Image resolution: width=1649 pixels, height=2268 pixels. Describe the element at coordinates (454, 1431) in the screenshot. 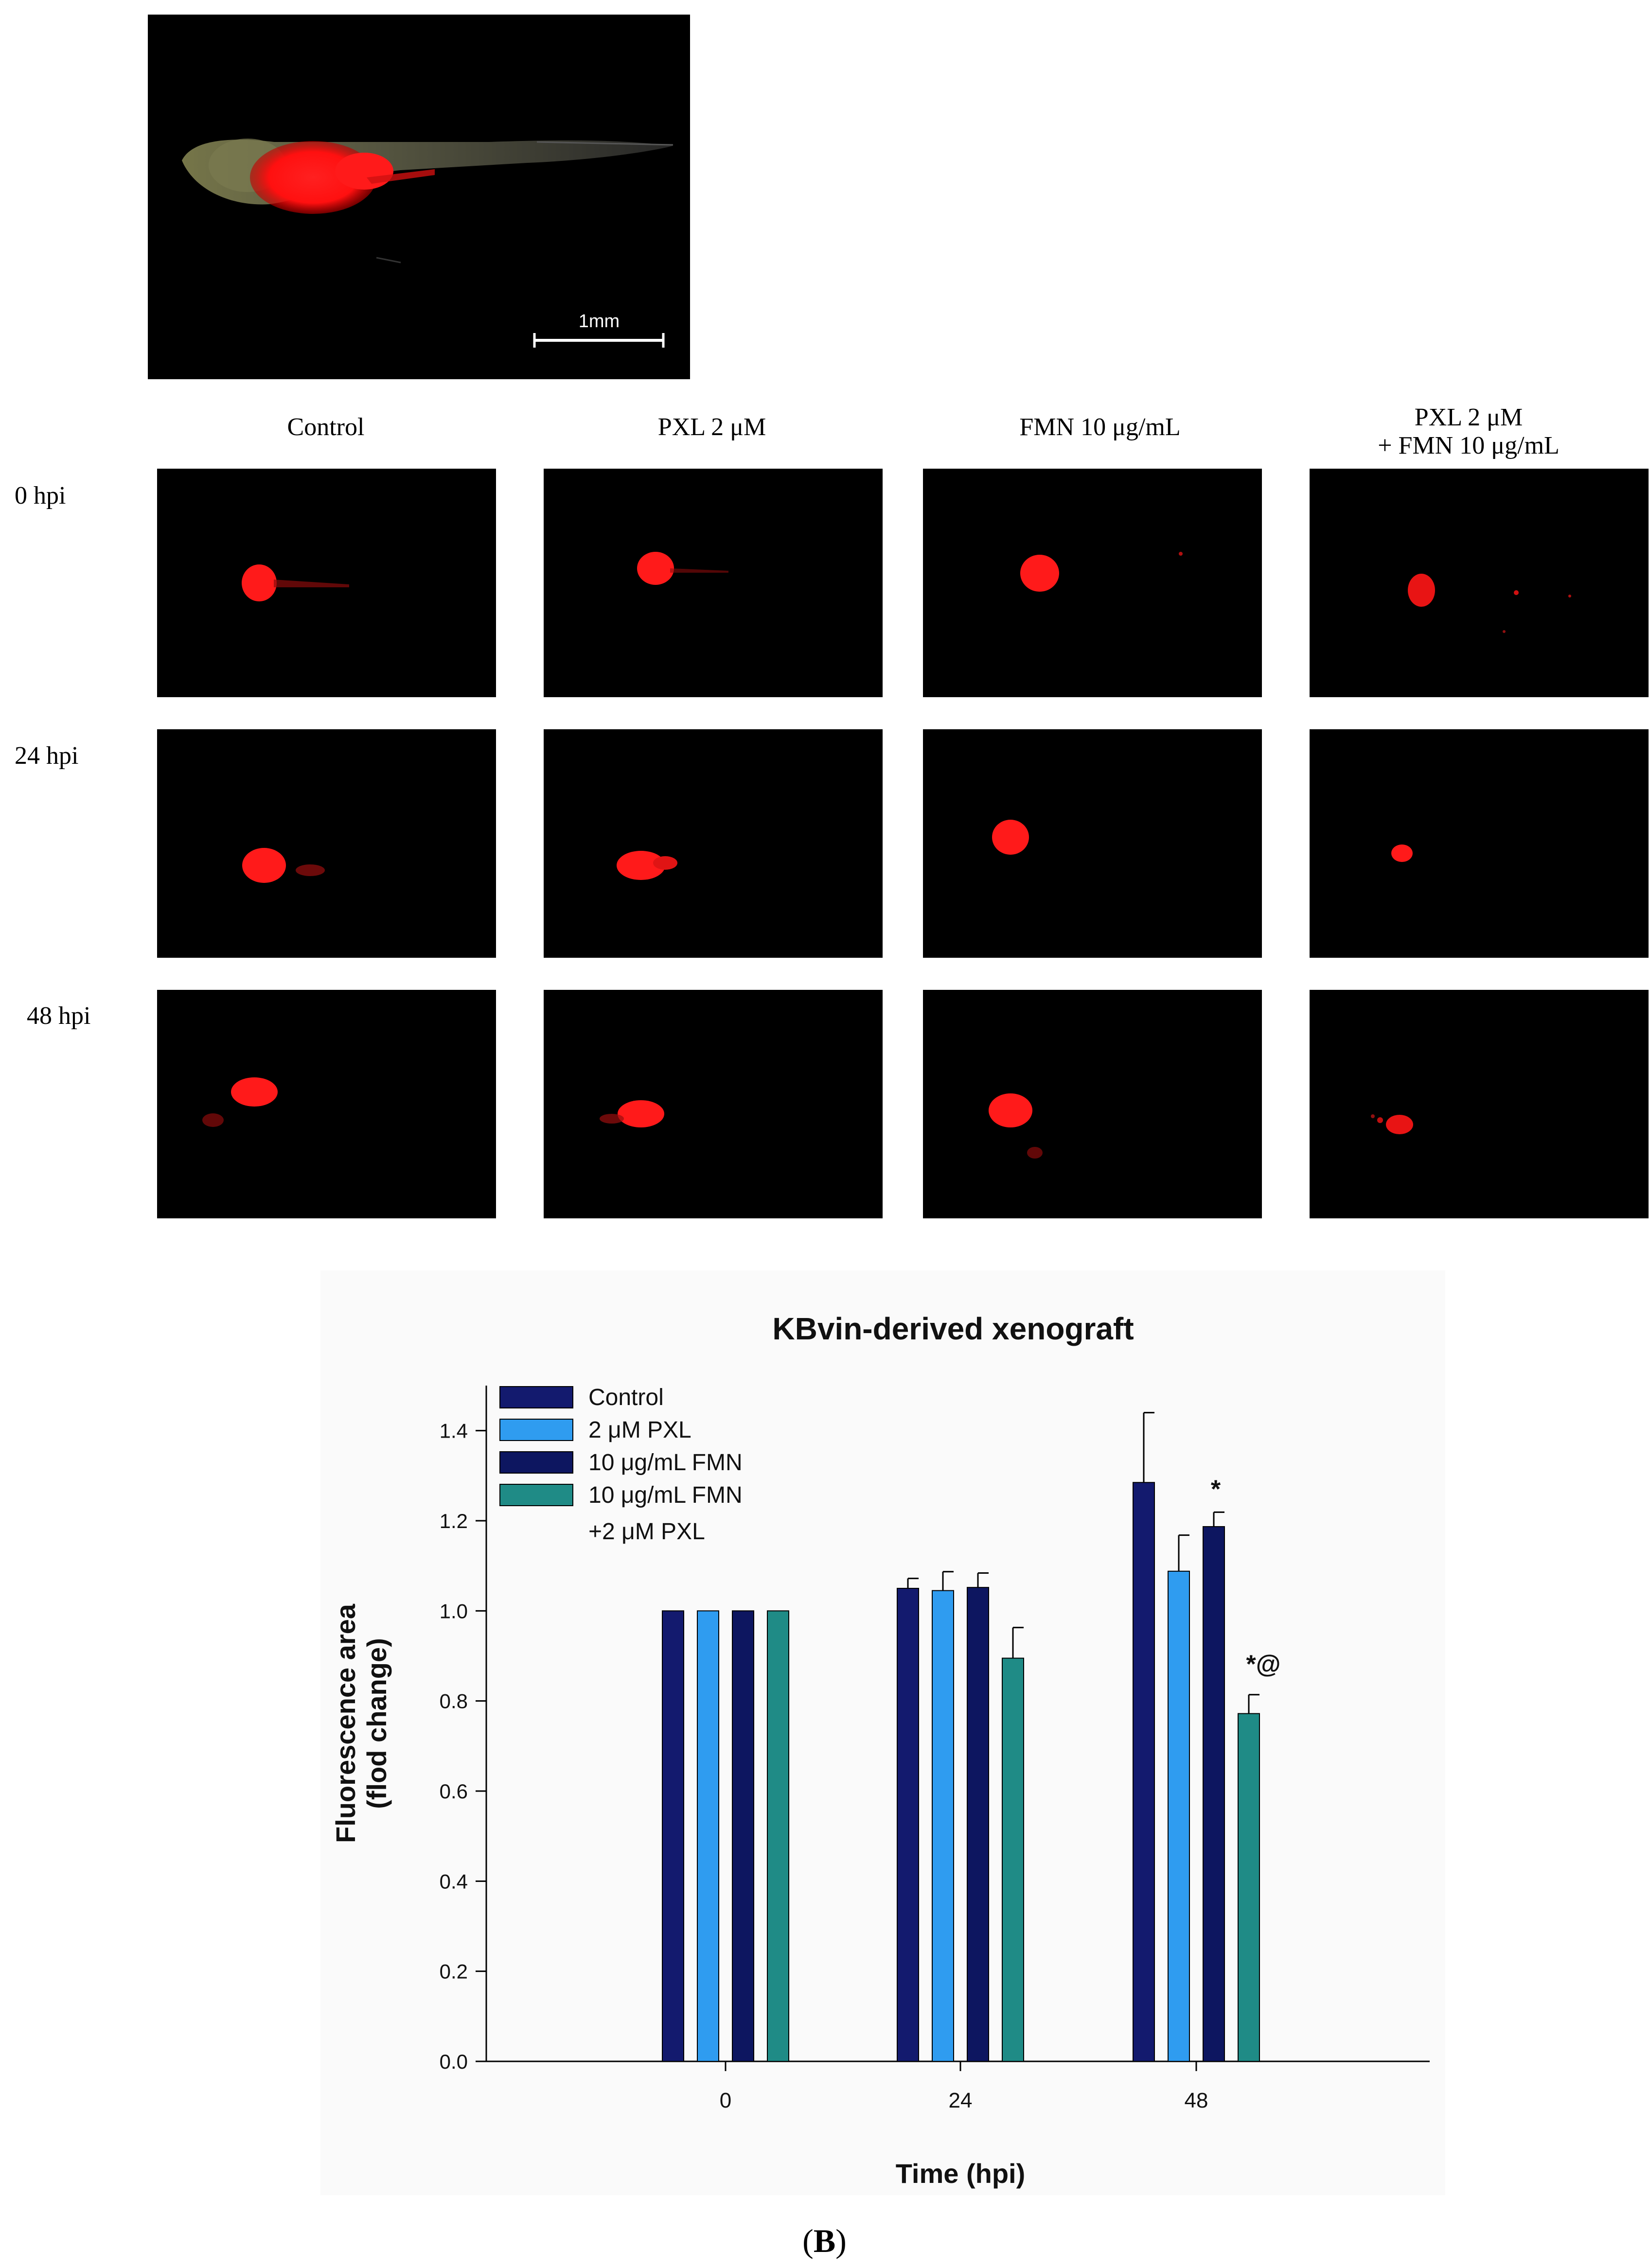

I see `y-tick-label: 1.4` at that location.